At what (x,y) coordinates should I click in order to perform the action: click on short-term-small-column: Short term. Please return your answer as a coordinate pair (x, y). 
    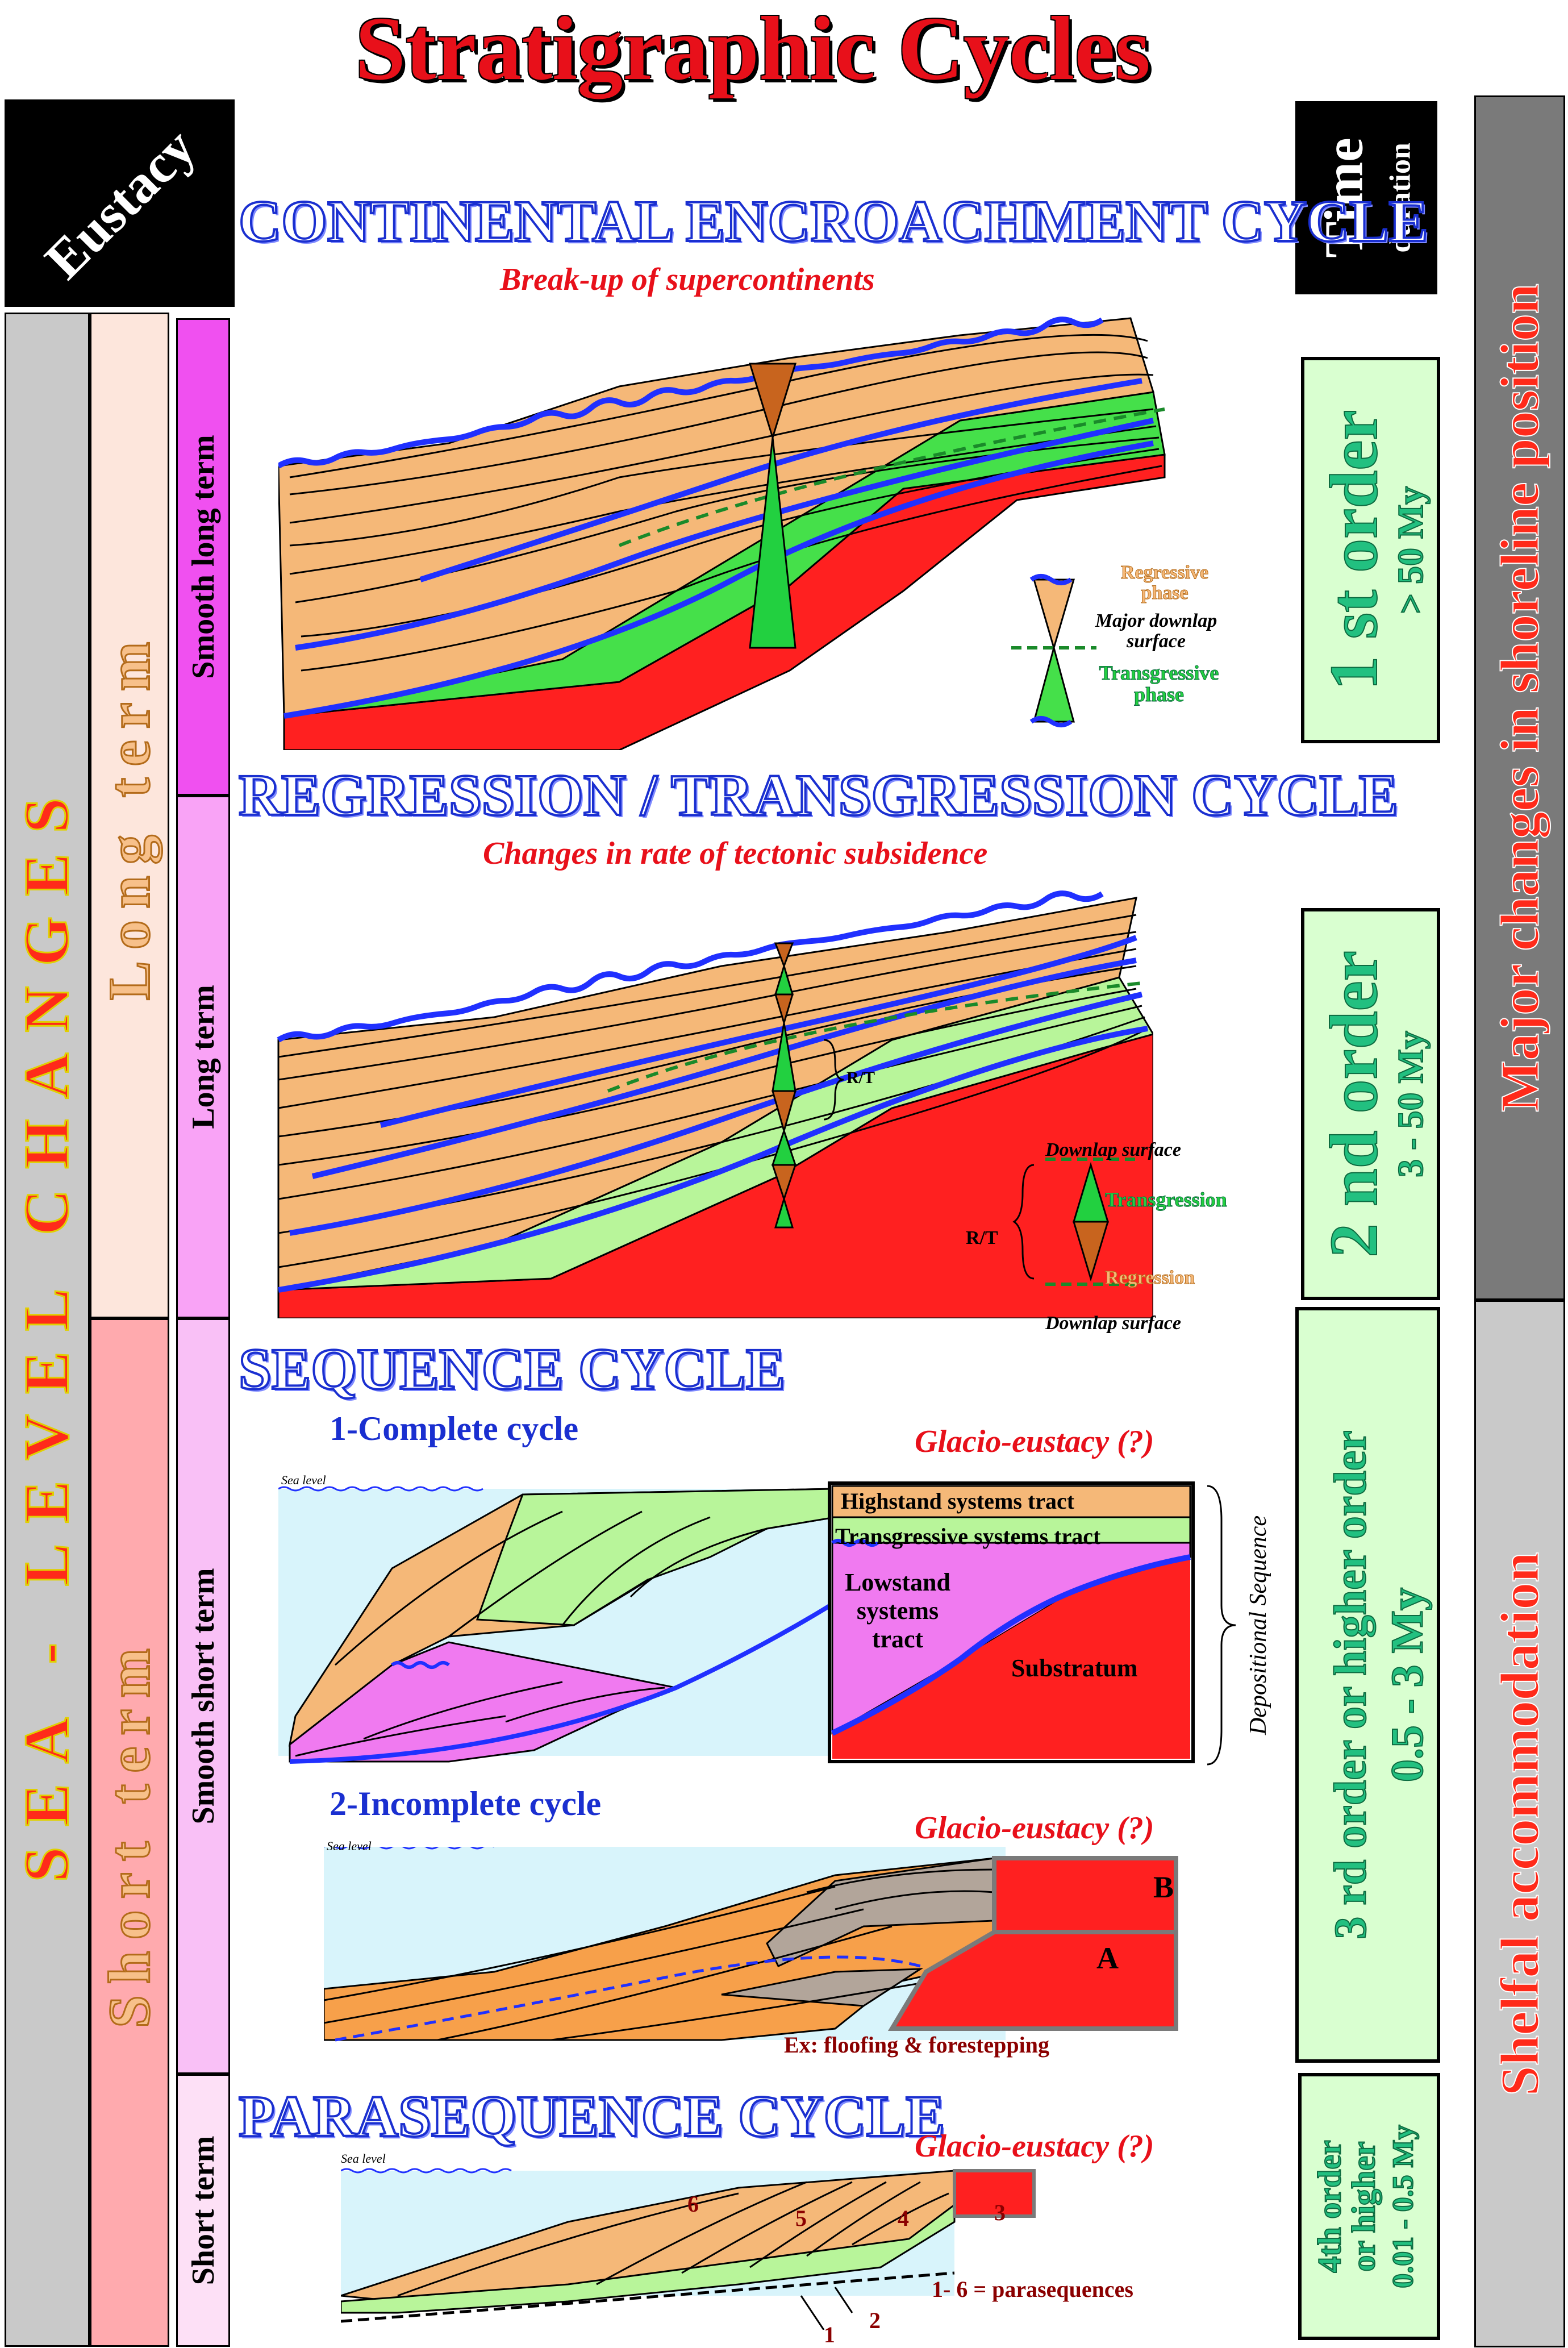
    Looking at the image, I should click on (203, 2210).